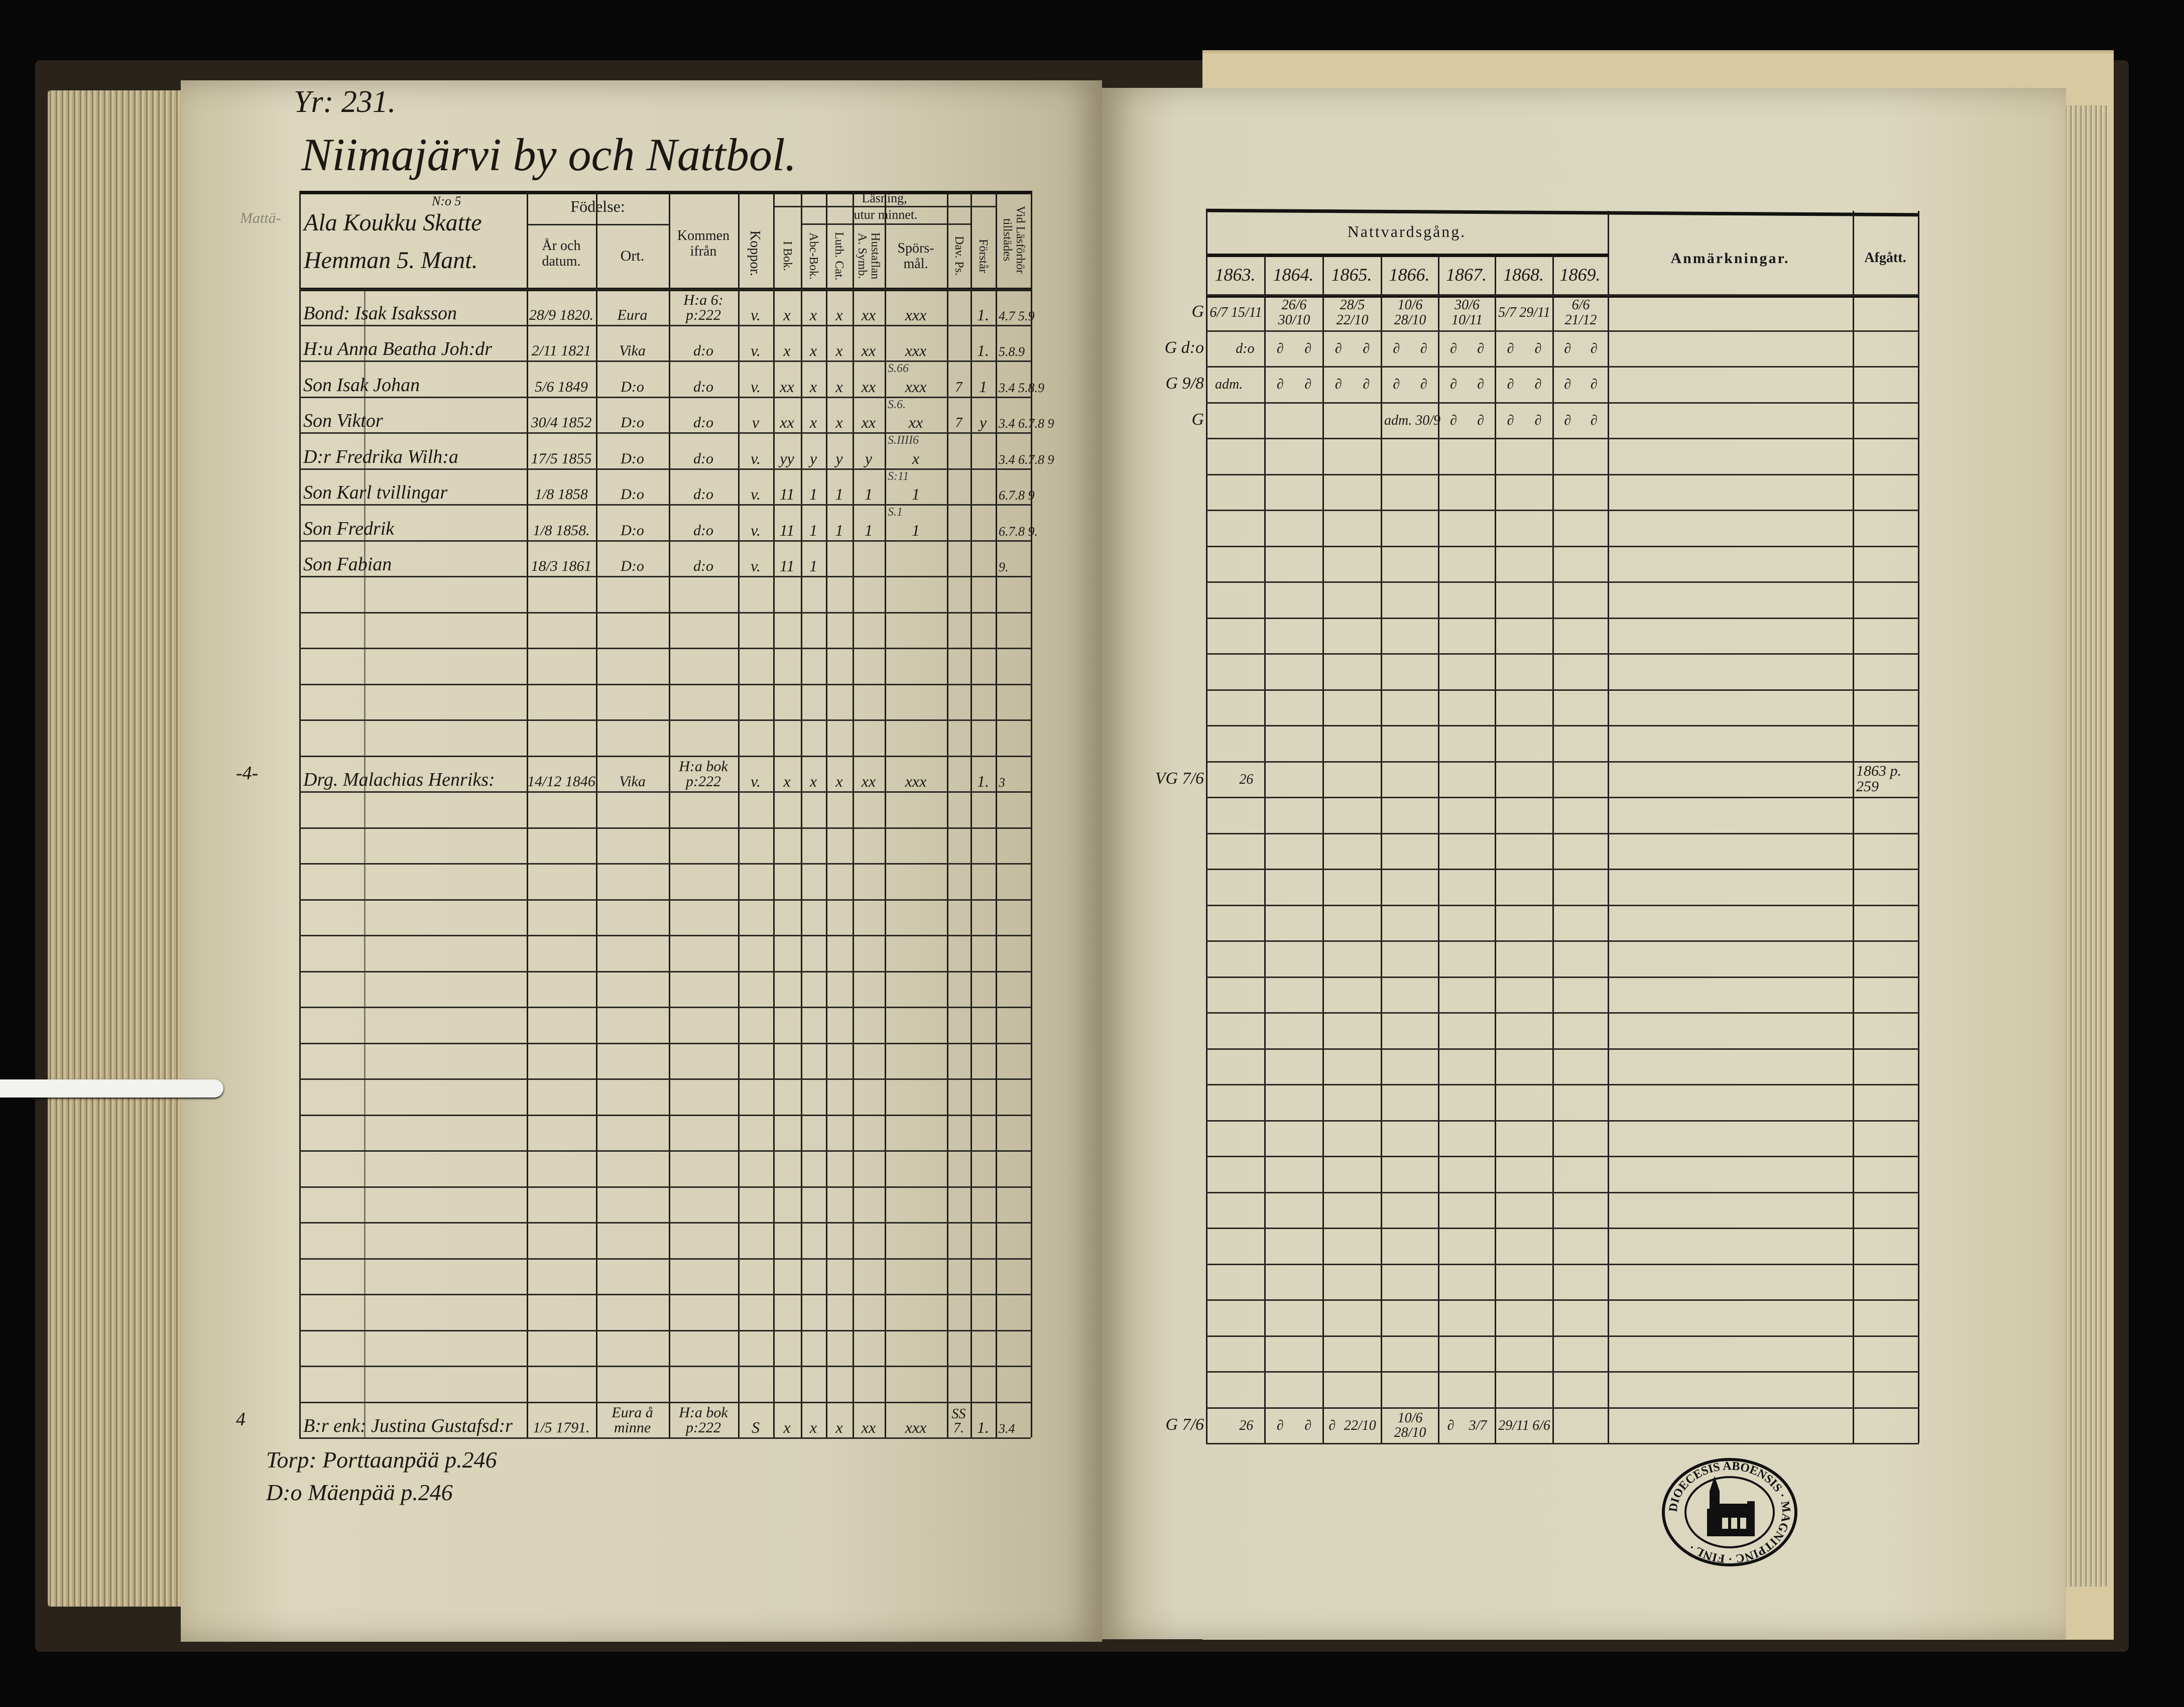 The height and width of the screenshot is (1707, 2184). Describe the element at coordinates (1410, 305) in the screenshot. I see `communion-date: 10/6` at that location.